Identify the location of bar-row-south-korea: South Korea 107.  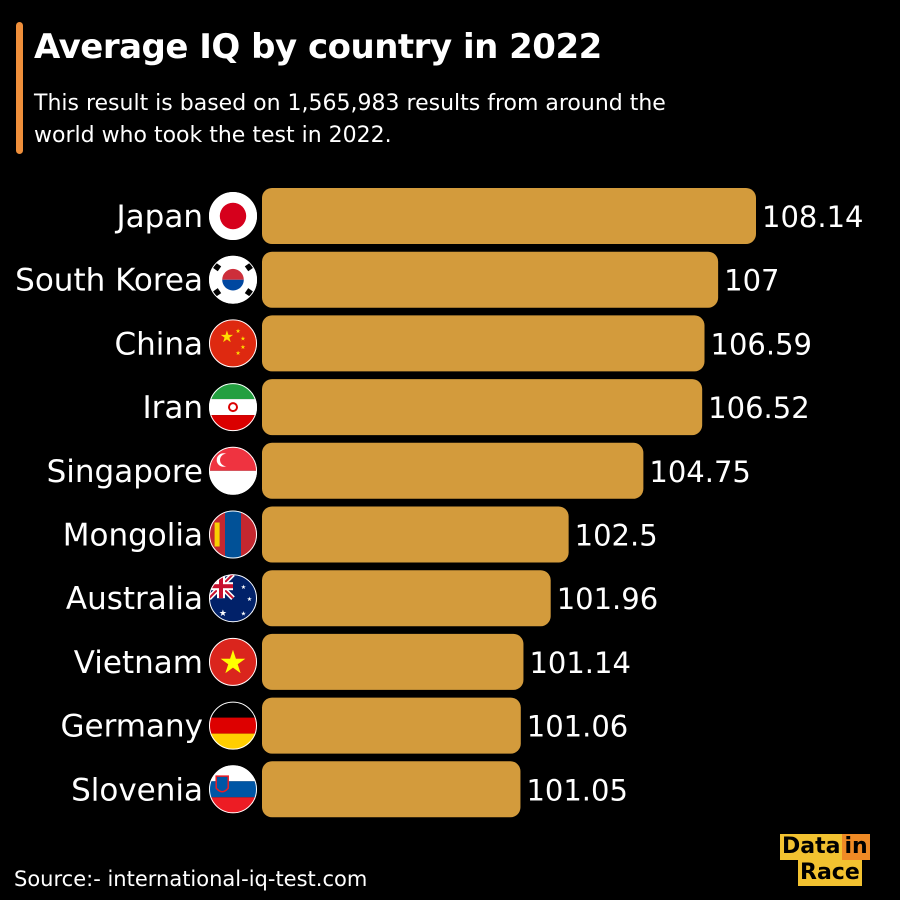
(397, 279).